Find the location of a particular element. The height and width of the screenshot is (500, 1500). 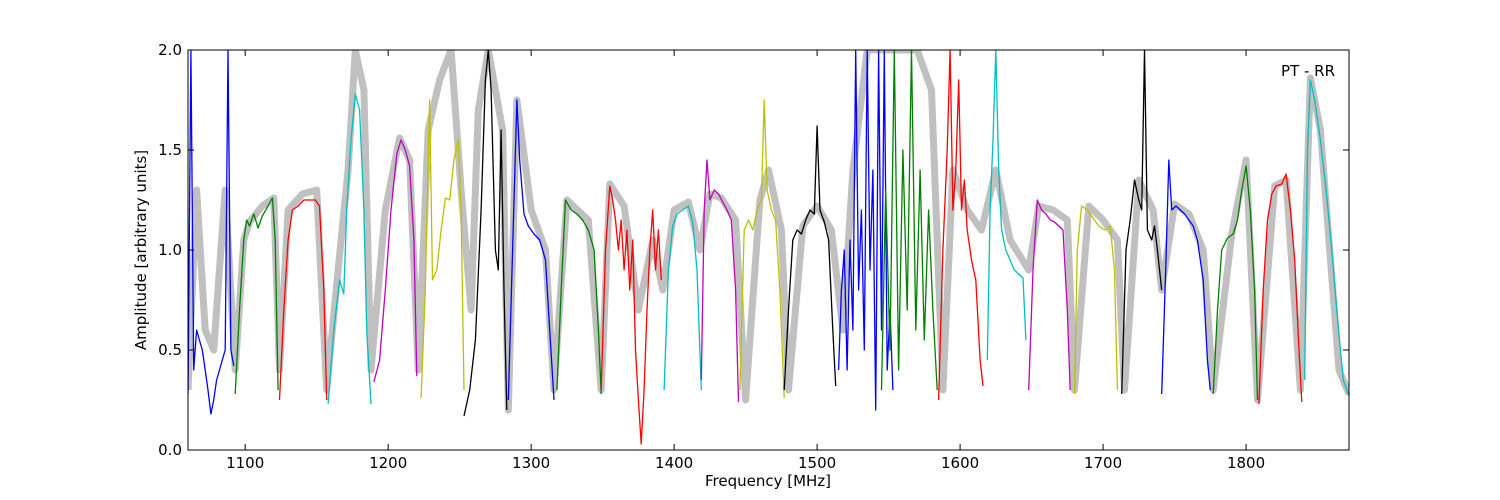

y-axis-label: Amplitude [arbitrary units] is located at coordinates (141, 250).